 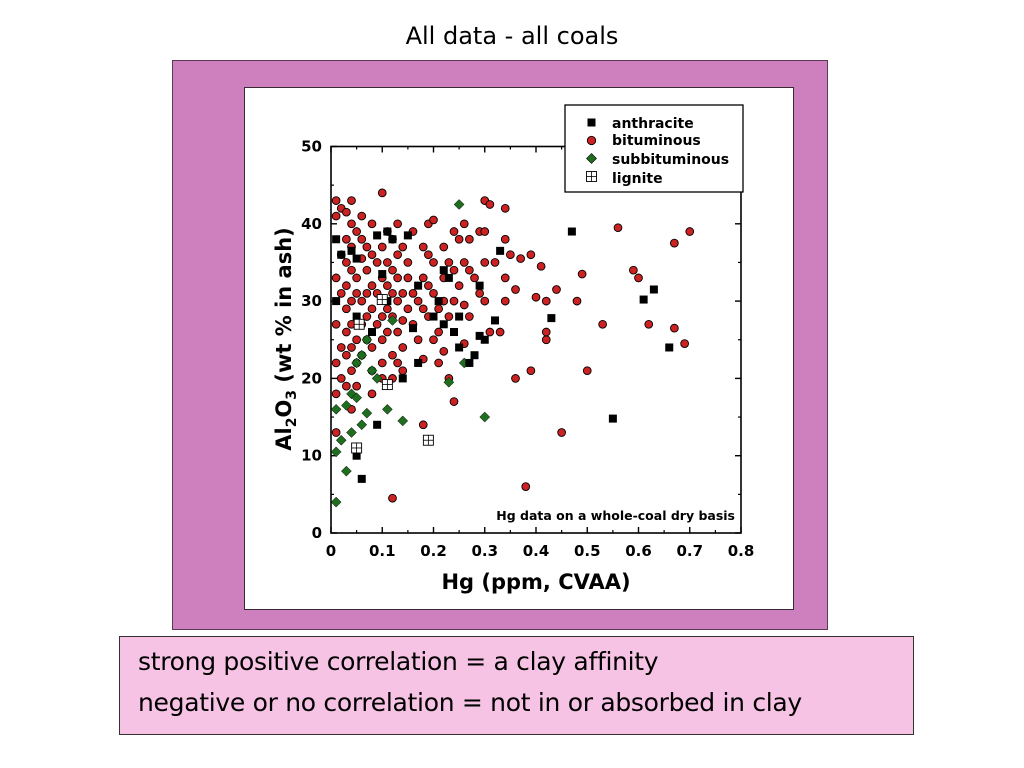 I want to click on x-tick-label: 0.2, so click(x=433, y=551).